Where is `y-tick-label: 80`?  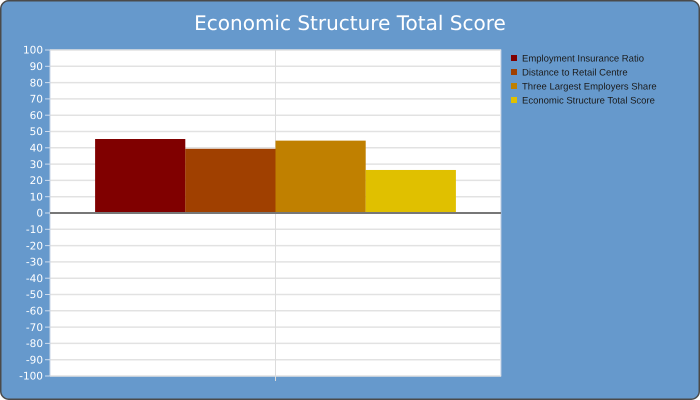
y-tick-label: 80 is located at coordinates (36, 83).